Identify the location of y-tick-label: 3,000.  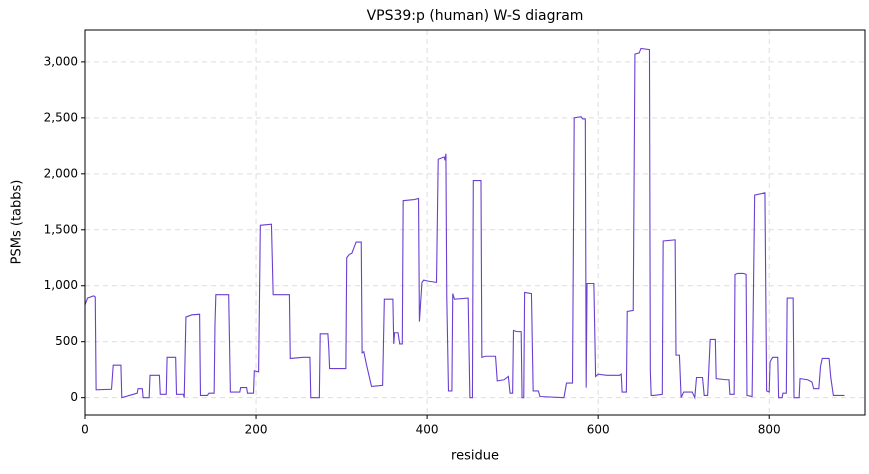
(61, 61).